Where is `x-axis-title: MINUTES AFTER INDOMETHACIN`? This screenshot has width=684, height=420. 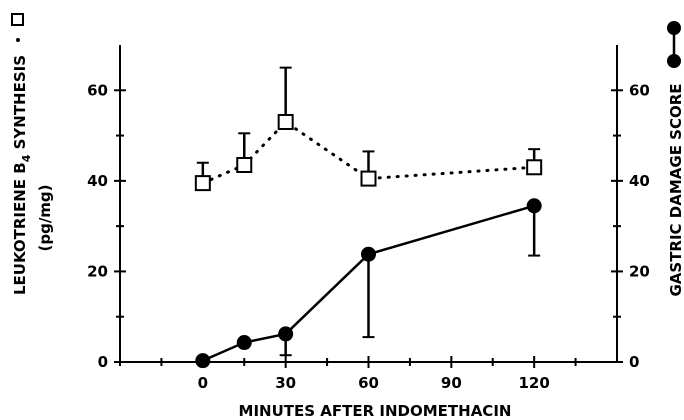 x-axis-title: MINUTES AFTER INDOMETHACIN is located at coordinates (375, 411).